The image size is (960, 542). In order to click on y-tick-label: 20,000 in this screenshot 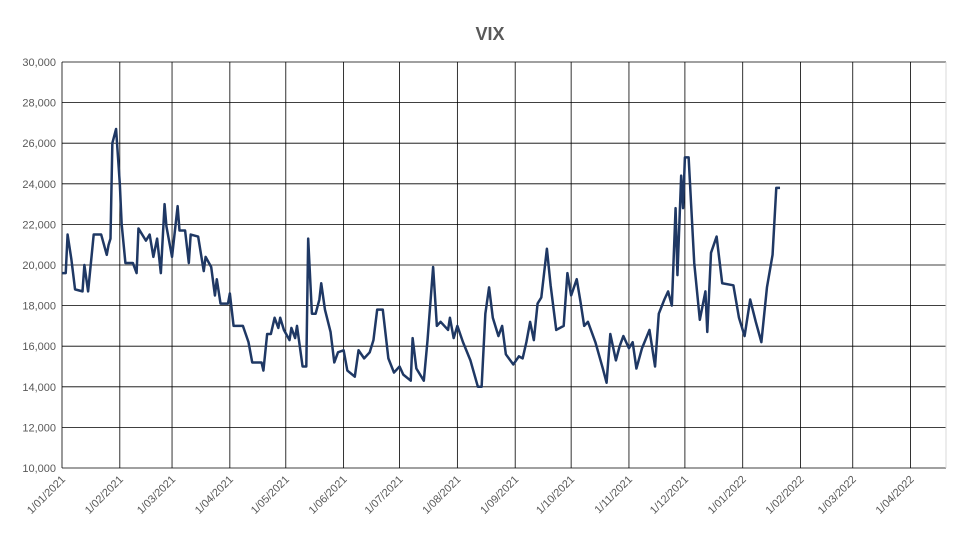, I will do `click(39, 266)`.